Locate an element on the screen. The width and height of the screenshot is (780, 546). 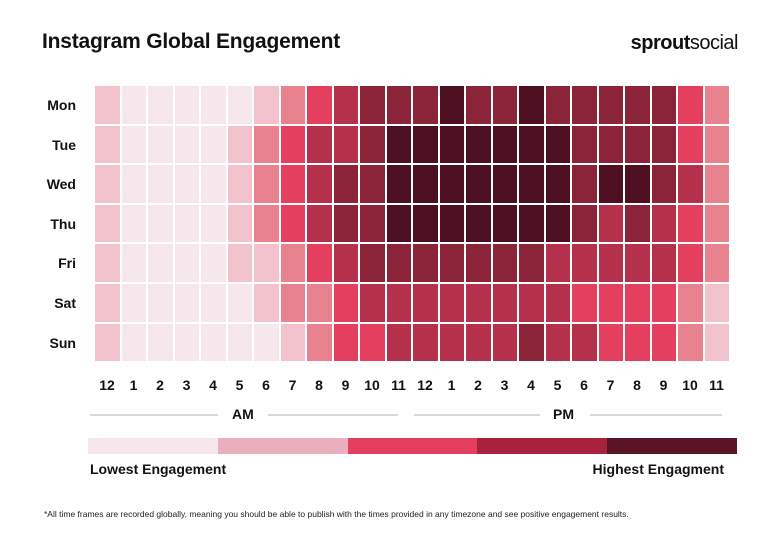
column-label: 6 is located at coordinates (266, 385).